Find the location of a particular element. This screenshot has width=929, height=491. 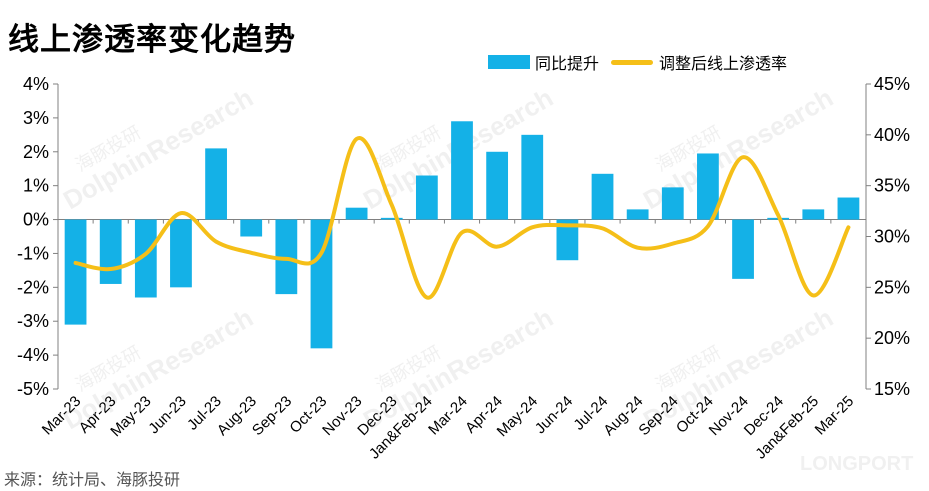

chart-title: 线上渗透率变化趋势 is located at coordinates (152, 40).